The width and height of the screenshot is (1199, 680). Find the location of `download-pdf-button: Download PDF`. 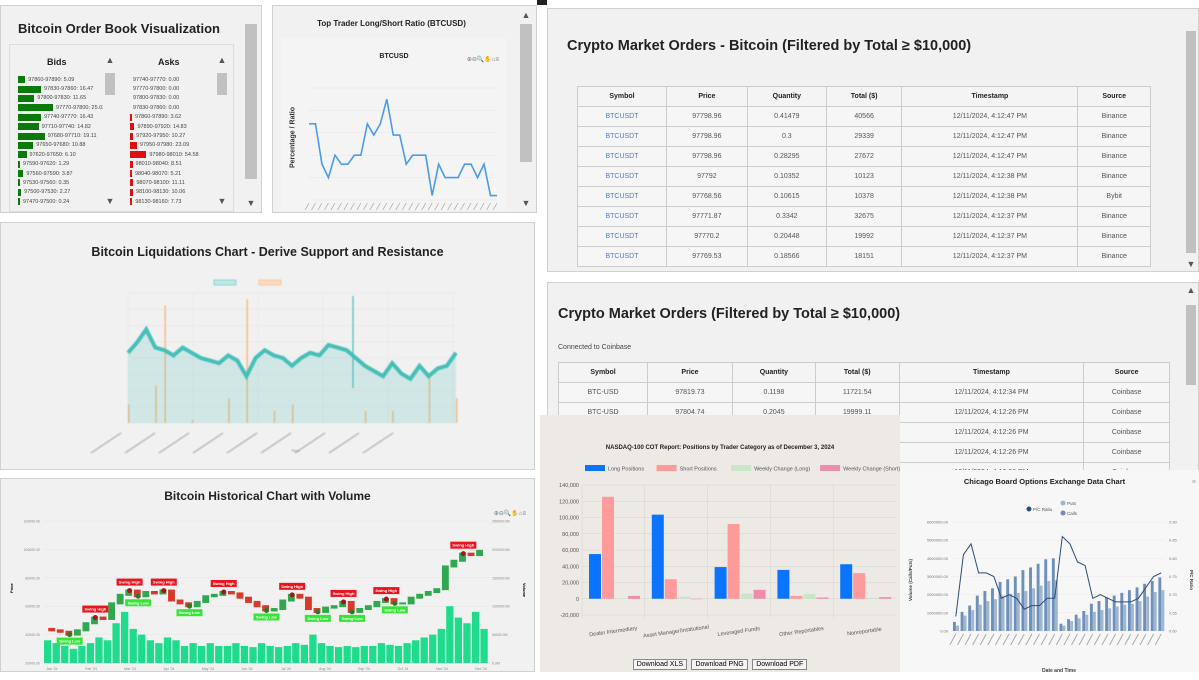

download-pdf-button: Download PDF is located at coordinates (780, 664).